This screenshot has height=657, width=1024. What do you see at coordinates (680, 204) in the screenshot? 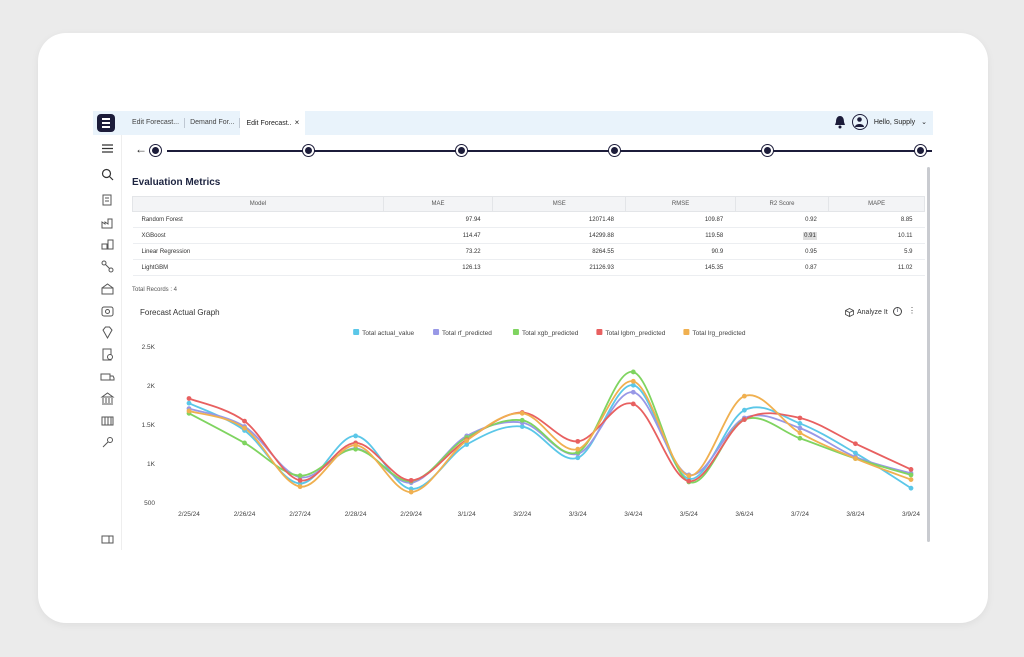
I see `column-header: RMSE` at bounding box center [680, 204].